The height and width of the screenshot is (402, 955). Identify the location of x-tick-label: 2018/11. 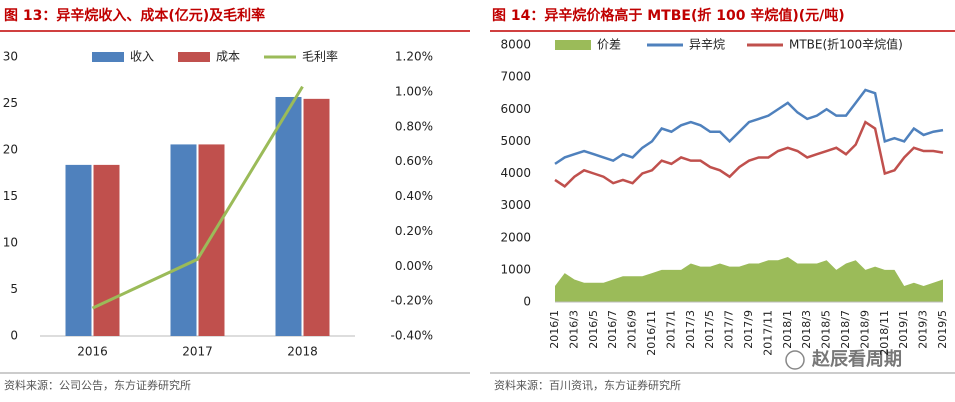
(884, 333).